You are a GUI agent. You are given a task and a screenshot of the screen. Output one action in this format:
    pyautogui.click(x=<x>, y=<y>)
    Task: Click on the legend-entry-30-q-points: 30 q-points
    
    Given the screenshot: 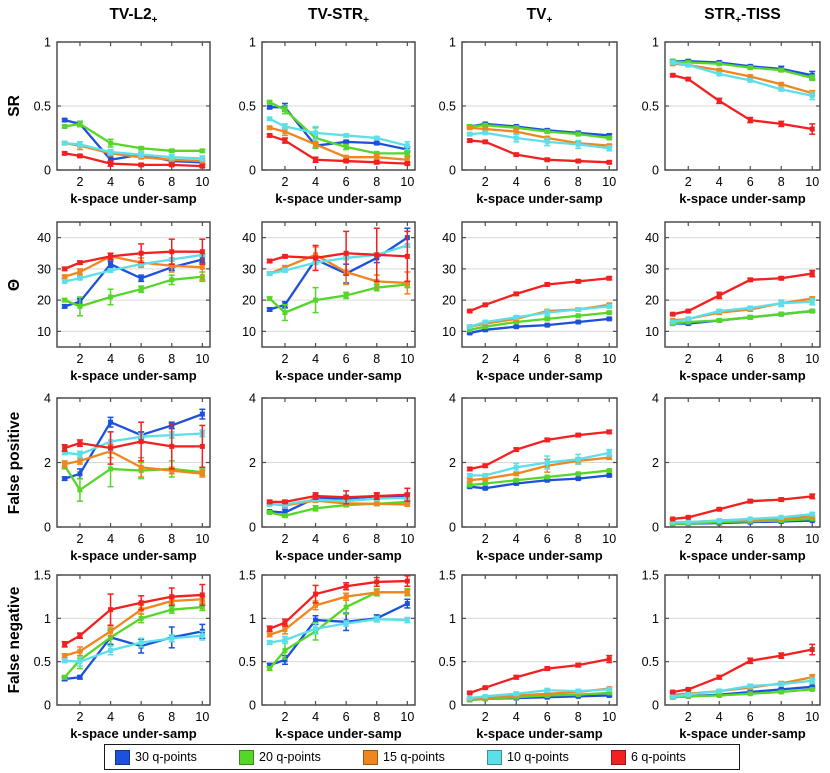 What is the action you would take?
    pyautogui.click(x=177, y=757)
    